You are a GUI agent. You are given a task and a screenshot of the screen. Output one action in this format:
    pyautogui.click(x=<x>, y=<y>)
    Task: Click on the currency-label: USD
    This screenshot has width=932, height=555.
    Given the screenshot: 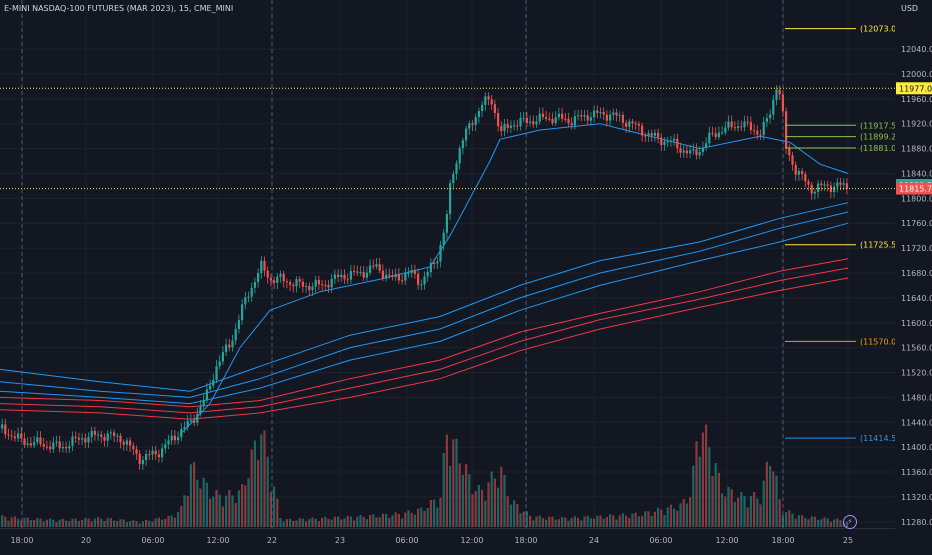 What is the action you would take?
    pyautogui.click(x=910, y=8)
    